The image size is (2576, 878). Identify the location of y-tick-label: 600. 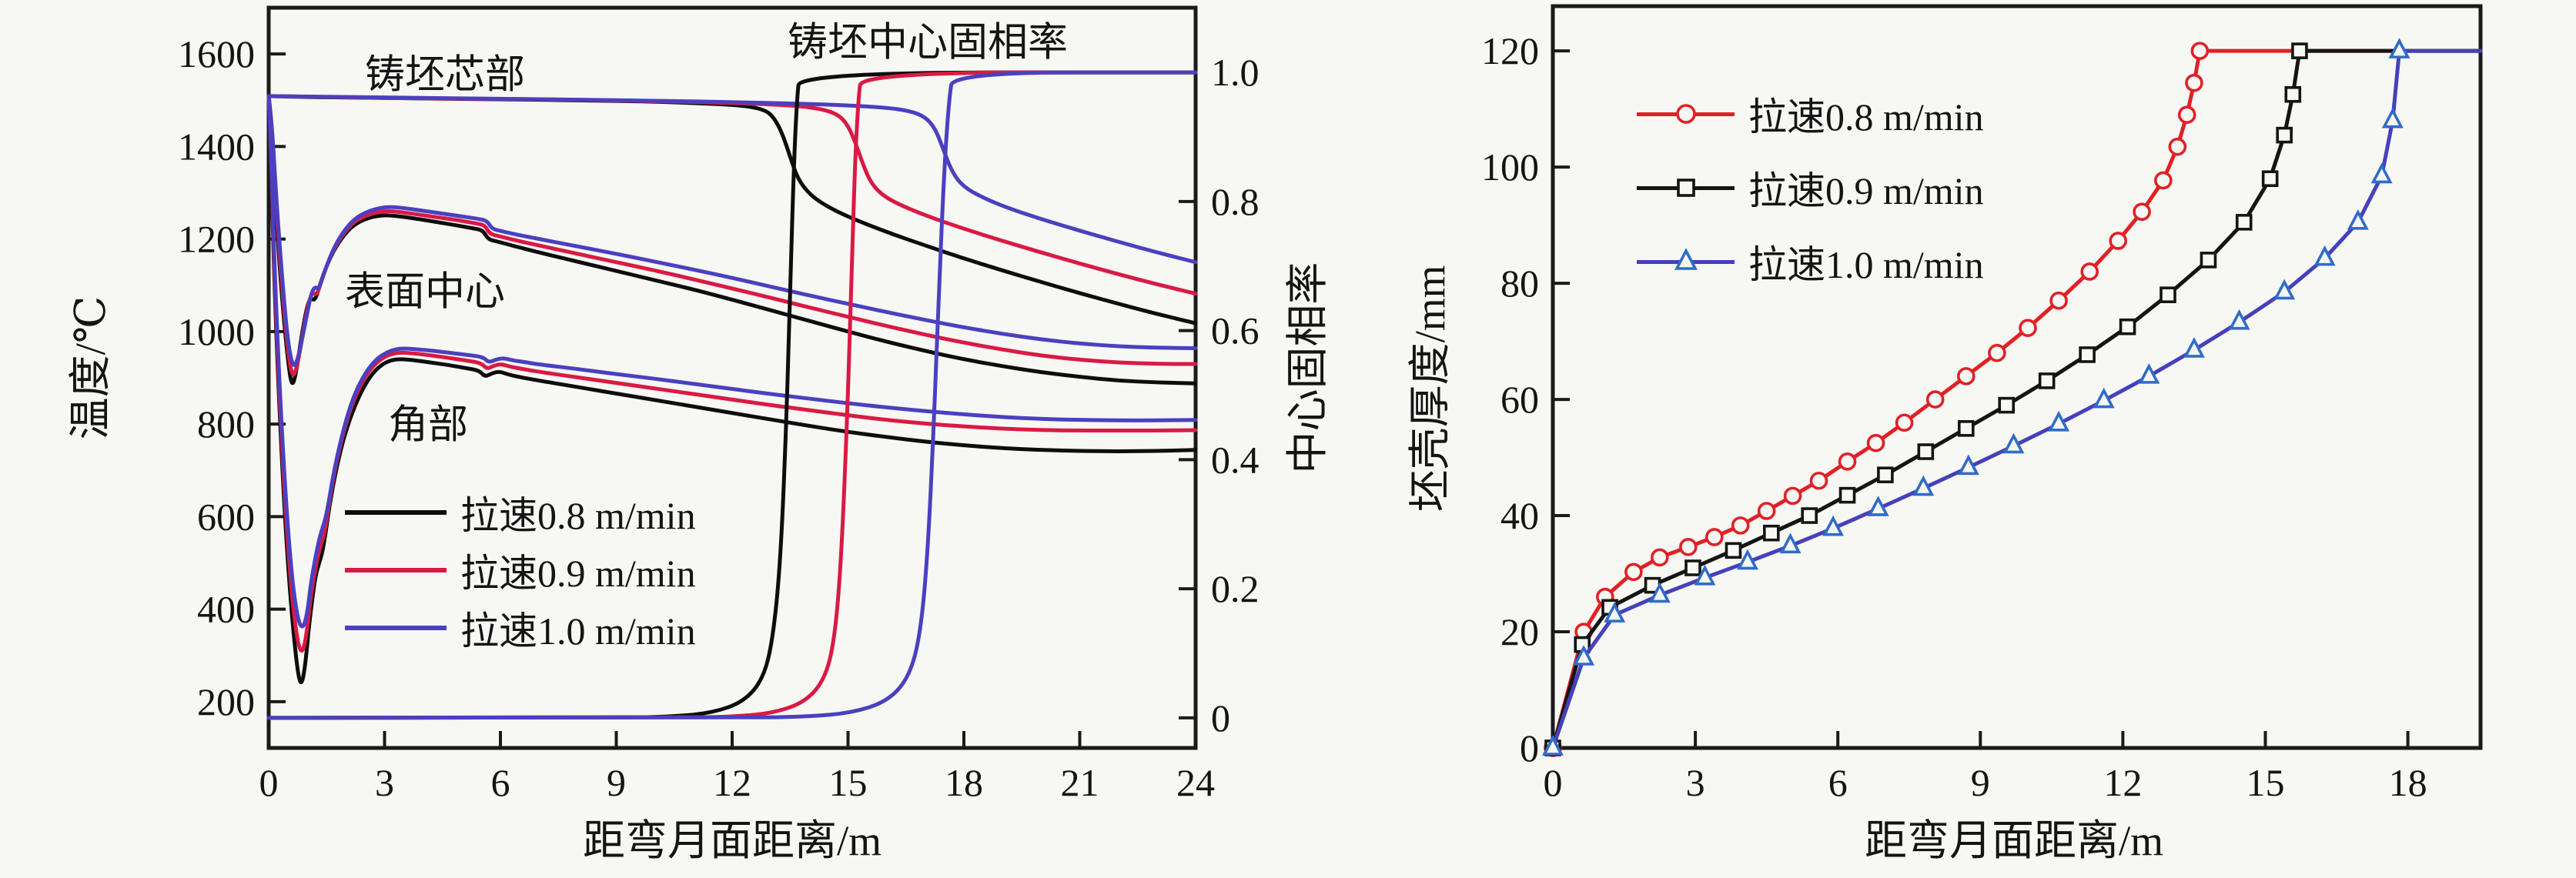
(226, 516).